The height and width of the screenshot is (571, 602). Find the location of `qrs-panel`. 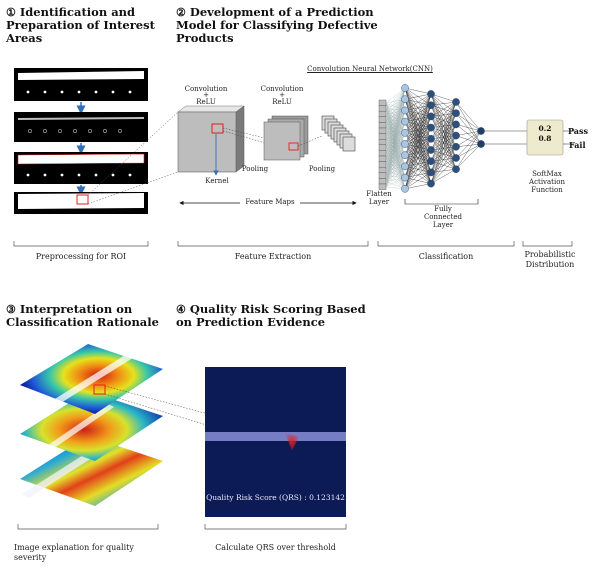

qrs-panel is located at coordinates (275, 442).